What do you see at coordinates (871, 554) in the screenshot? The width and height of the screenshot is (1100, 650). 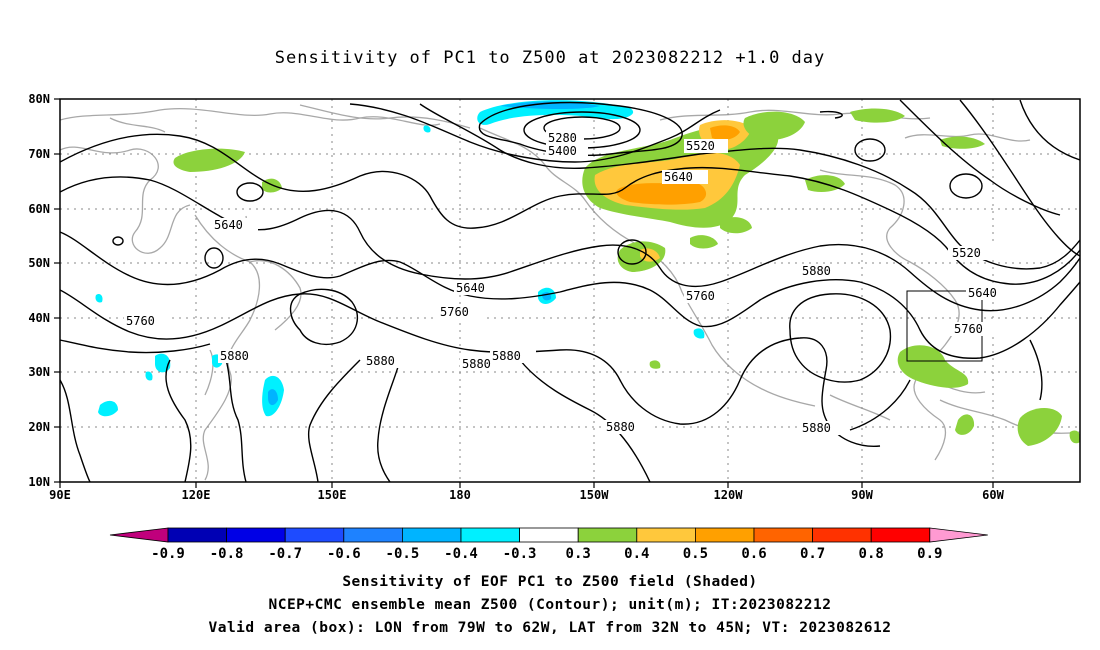 I see `colorbar-tick-label: 0.8` at bounding box center [871, 554].